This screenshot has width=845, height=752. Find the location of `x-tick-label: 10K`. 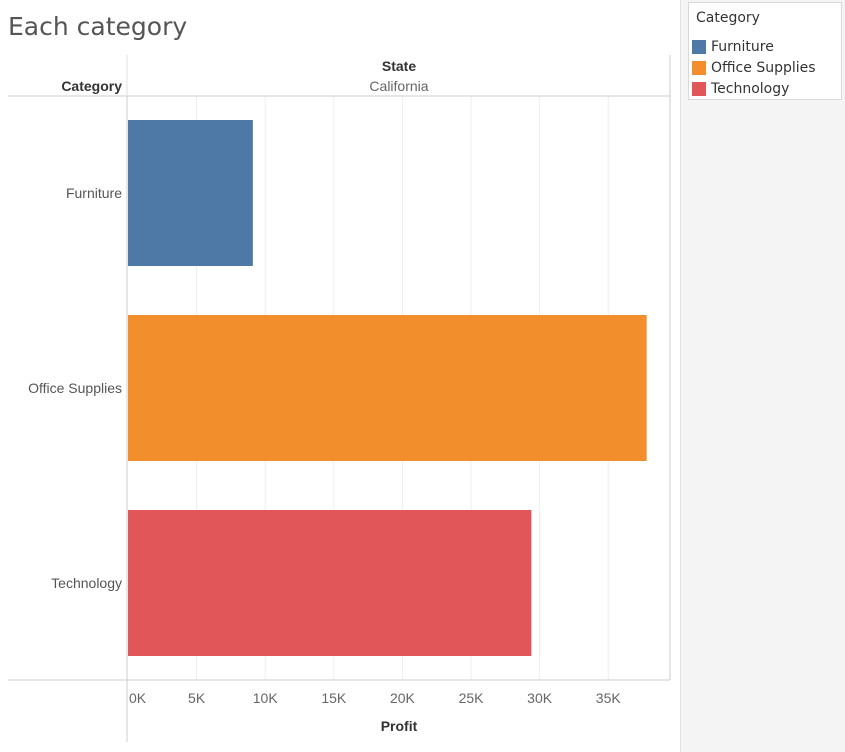

x-tick-label: 10K is located at coordinates (266, 698).